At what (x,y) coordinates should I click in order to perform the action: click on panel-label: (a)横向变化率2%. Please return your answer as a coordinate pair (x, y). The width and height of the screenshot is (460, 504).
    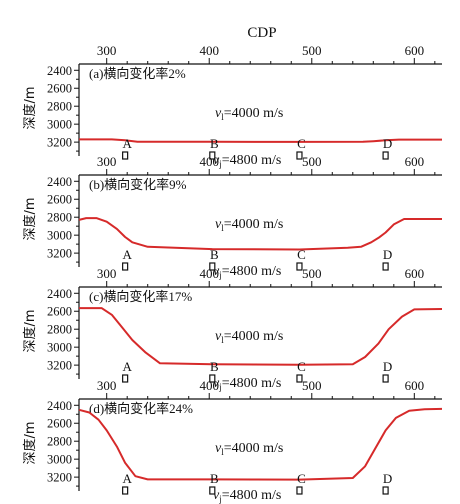
    Looking at the image, I should click on (137, 73).